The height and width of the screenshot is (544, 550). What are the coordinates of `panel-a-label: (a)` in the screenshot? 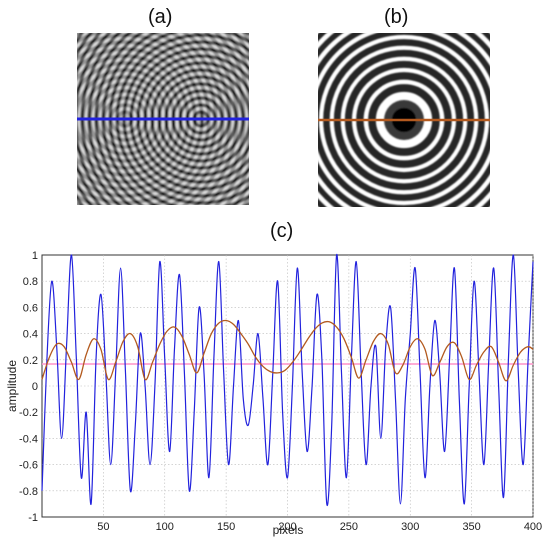 It's located at (160, 17).